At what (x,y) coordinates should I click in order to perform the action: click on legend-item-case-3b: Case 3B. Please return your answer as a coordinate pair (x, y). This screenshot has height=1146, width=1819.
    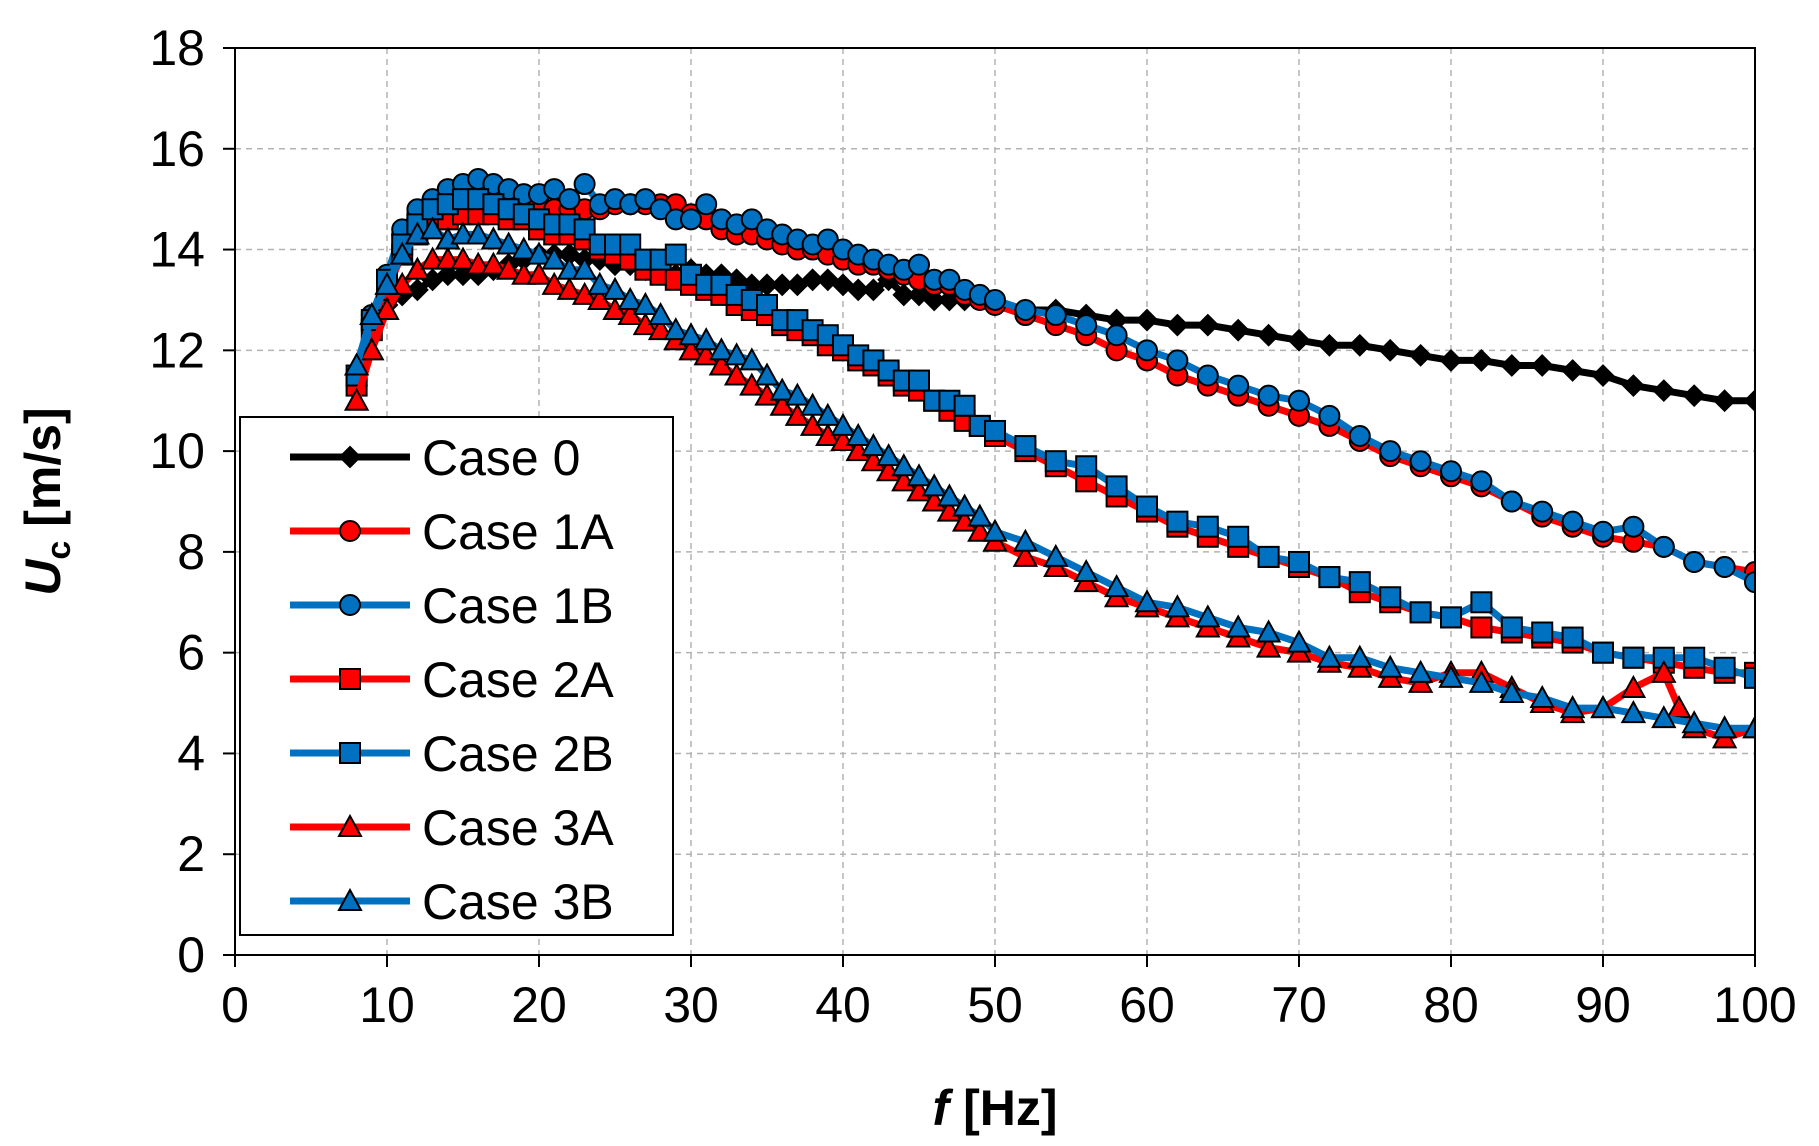
    Looking at the image, I should click on (452, 902).